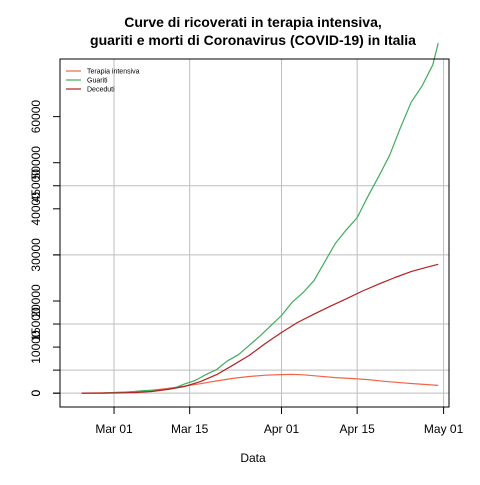 Image resolution: width=480 pixels, height=485 pixels. Describe the element at coordinates (114, 429) in the screenshot. I see `x-tick-label: Mar 01` at that location.